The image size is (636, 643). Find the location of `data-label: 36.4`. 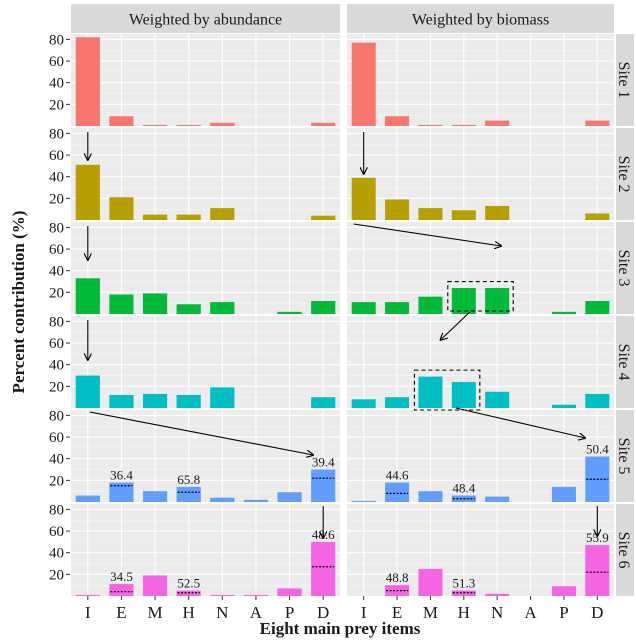

data-label: 36.4 is located at coordinates (121, 475).